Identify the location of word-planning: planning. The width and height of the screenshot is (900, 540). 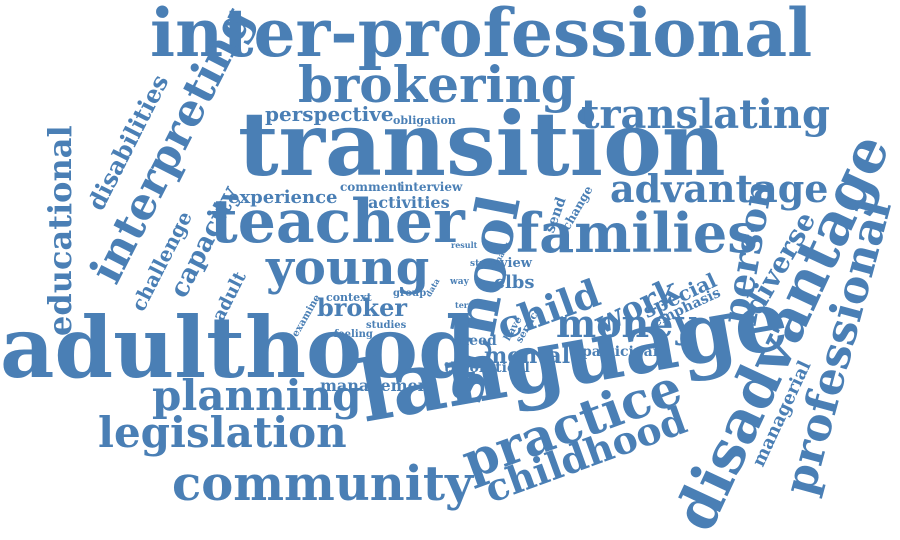
(257, 395).